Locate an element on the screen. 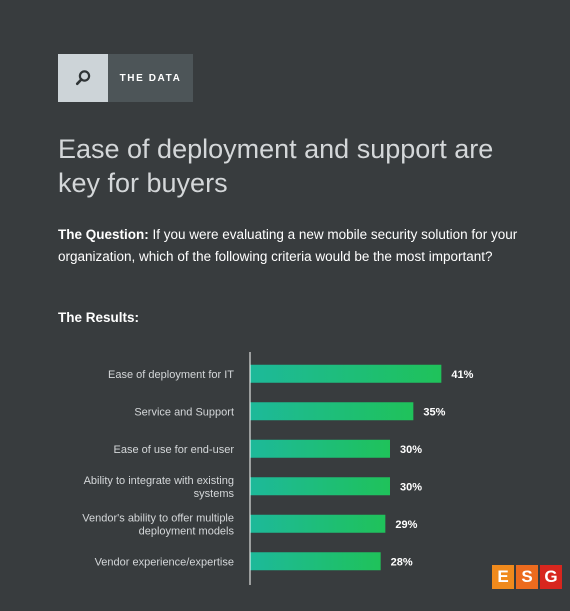 The width and height of the screenshot is (570, 611). data-label: 29% is located at coordinates (406, 525).